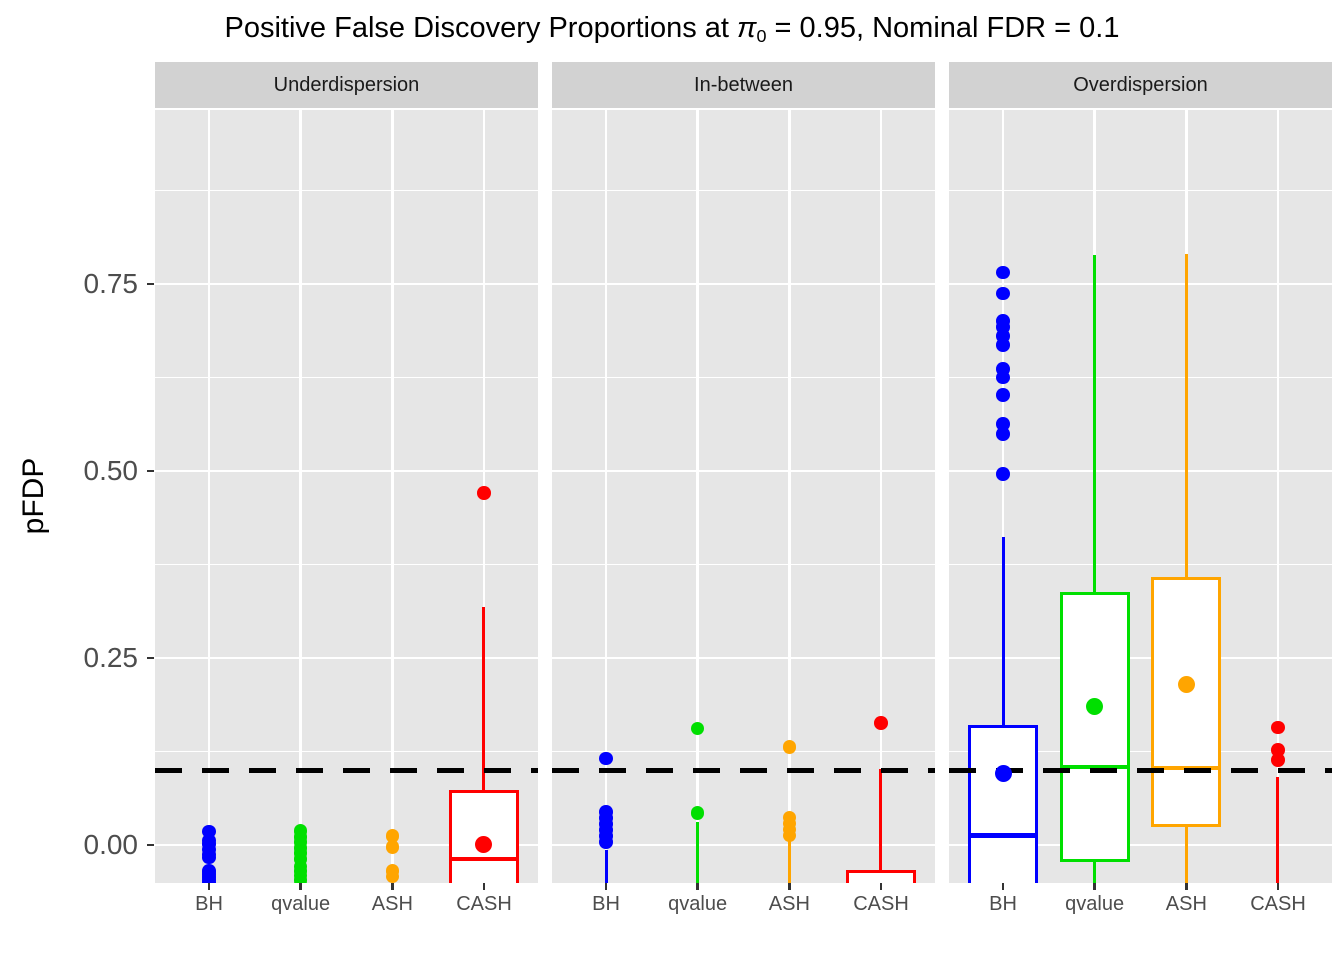 The height and width of the screenshot is (960, 1344). What do you see at coordinates (346, 85) in the screenshot?
I see `facet-strip: Underdispersion` at bounding box center [346, 85].